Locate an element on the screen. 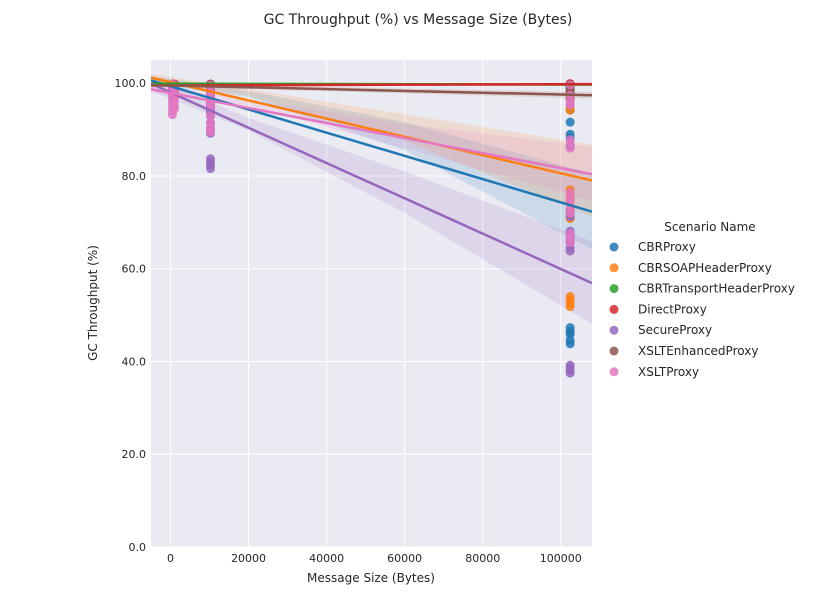 The height and width of the screenshot is (600, 836). y-tick-label: 0.0 is located at coordinates (138, 547).